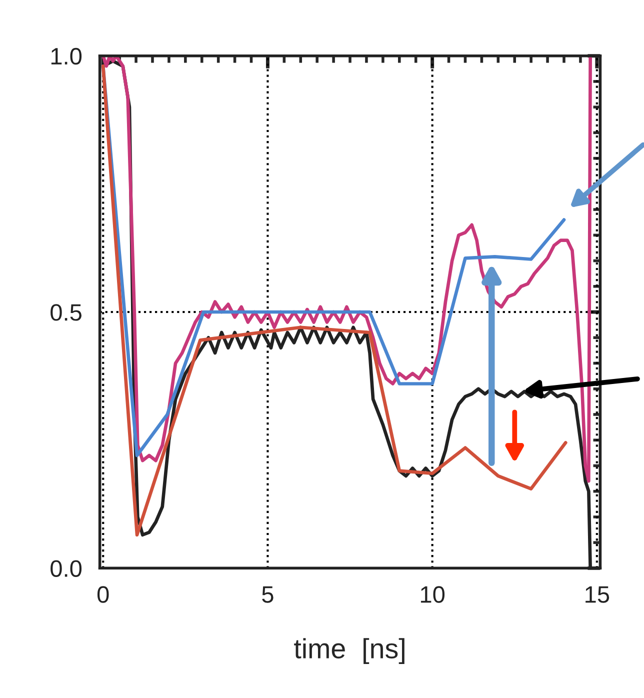 This screenshot has width=644, height=698. Describe the element at coordinates (432, 594) in the screenshot. I see `x-tick-label: 10` at that location.